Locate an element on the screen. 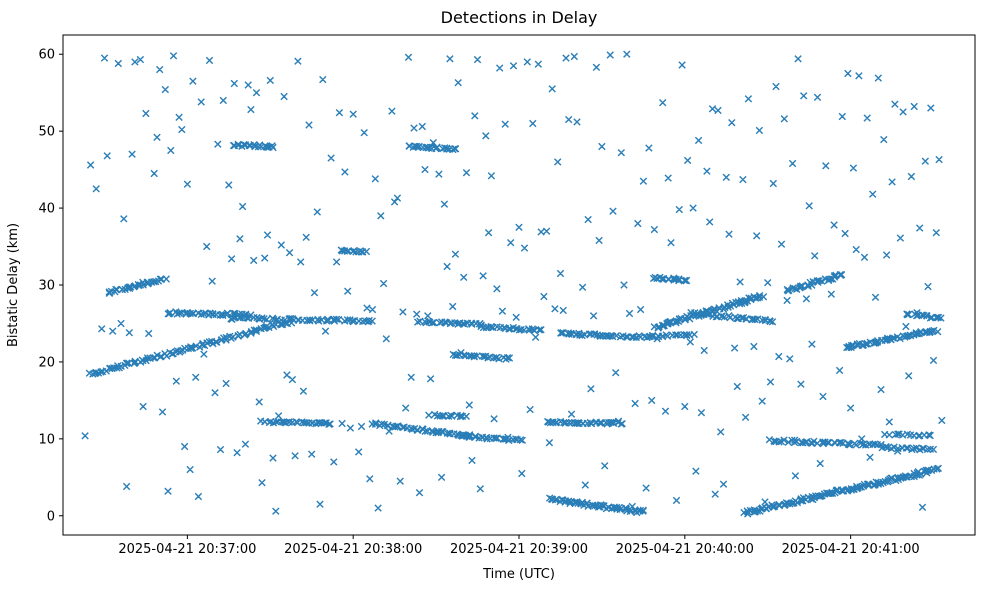 This screenshot has height=590, width=989. x-axis-label: Time (UTC) is located at coordinates (518, 574).